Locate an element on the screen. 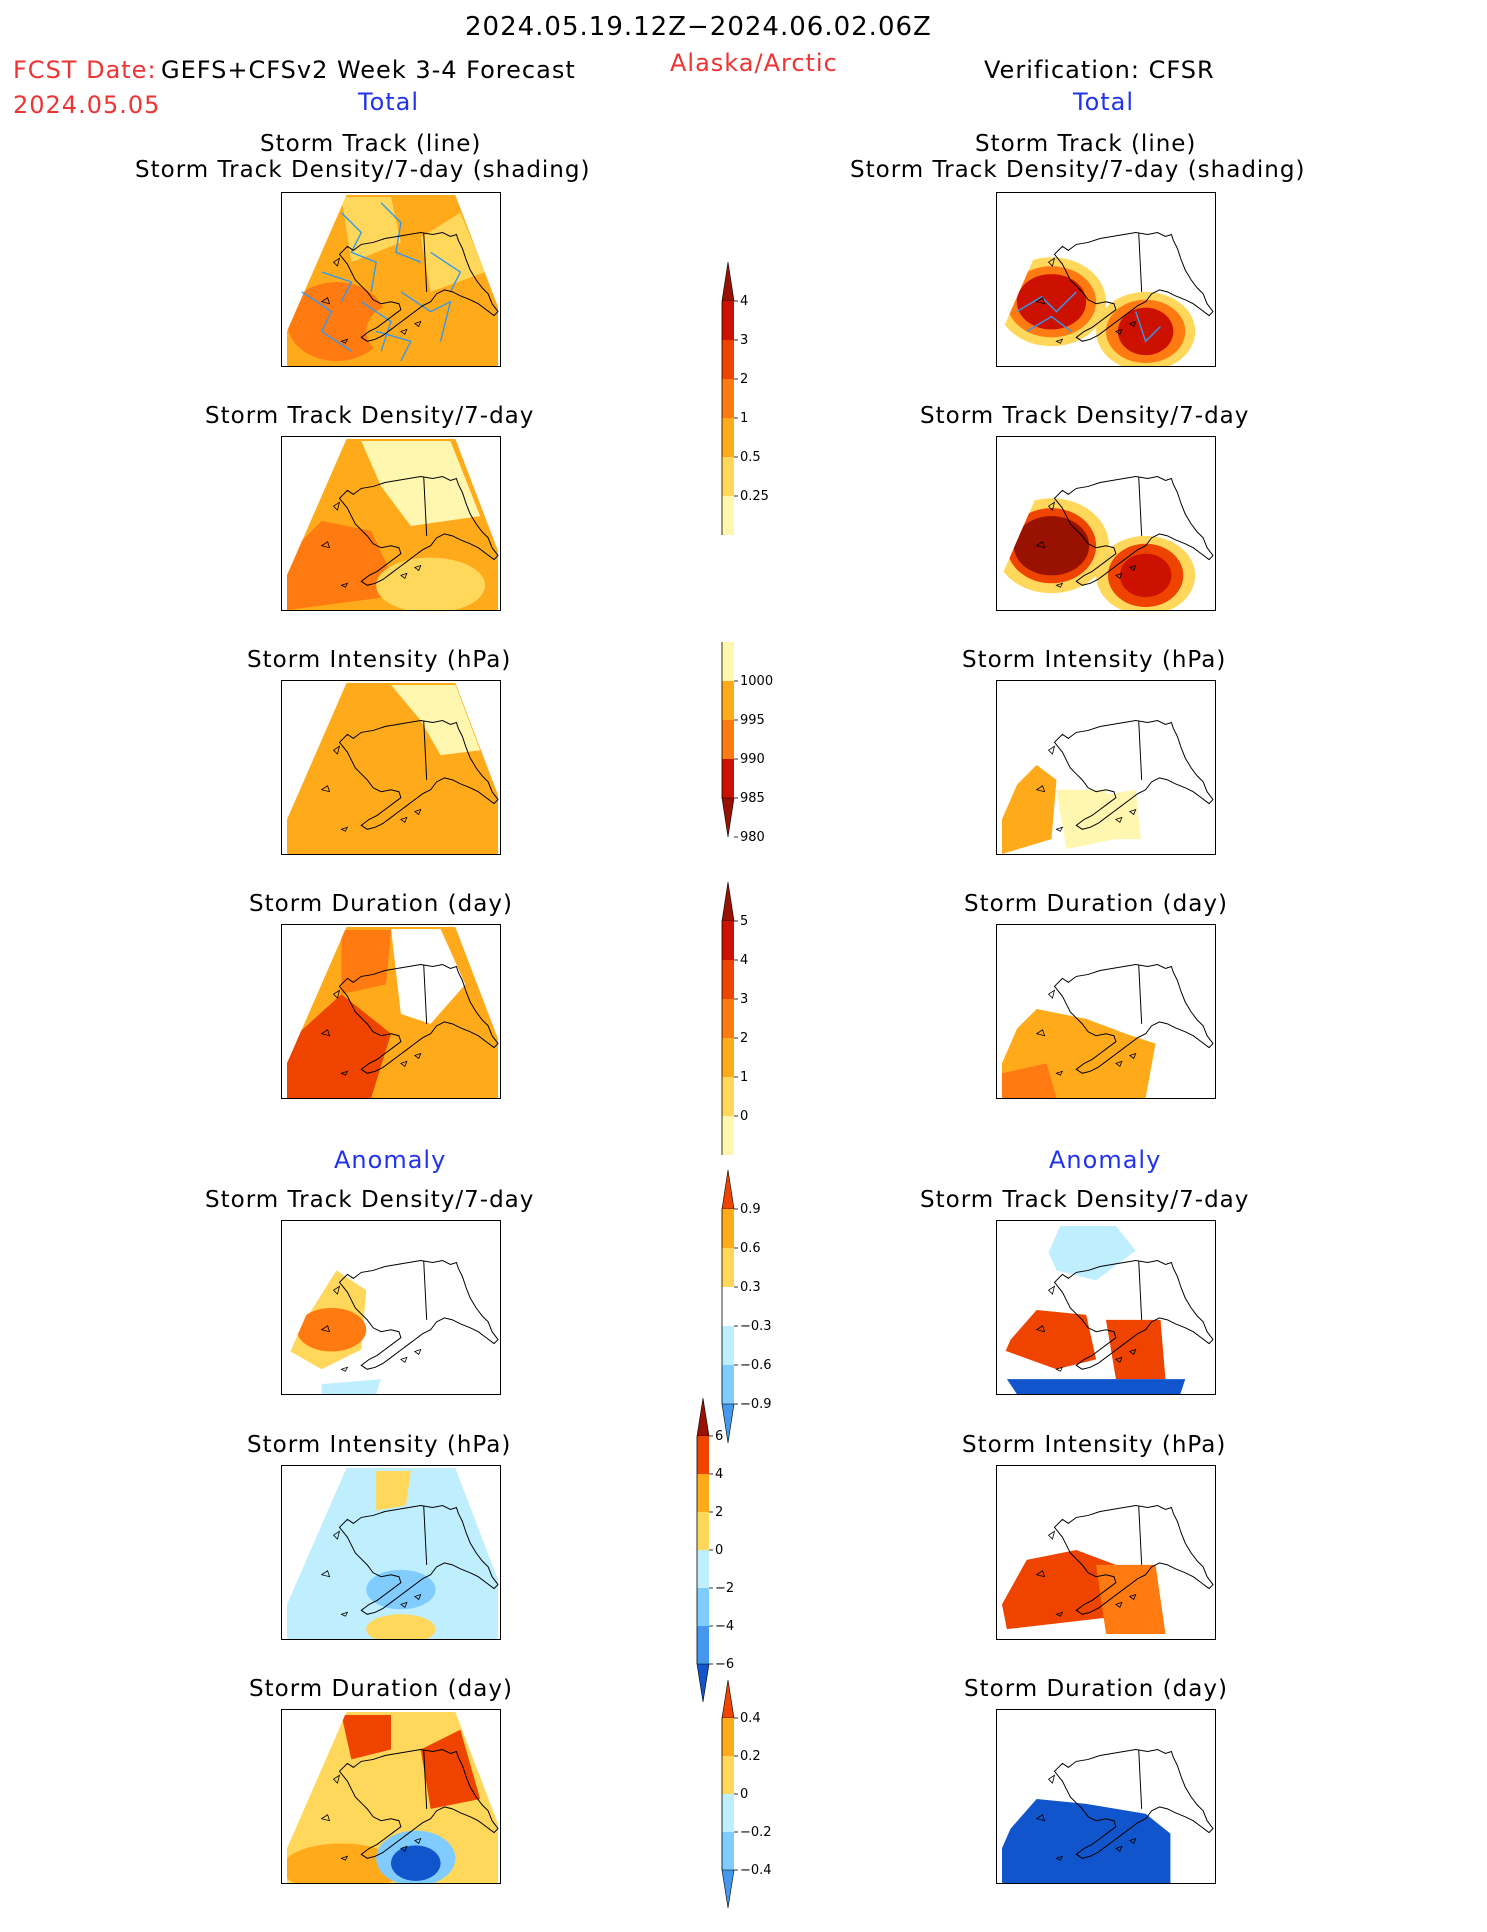 The height and width of the screenshot is (1932, 1487). duration-colorbar-label: 2 is located at coordinates (744, 1038).